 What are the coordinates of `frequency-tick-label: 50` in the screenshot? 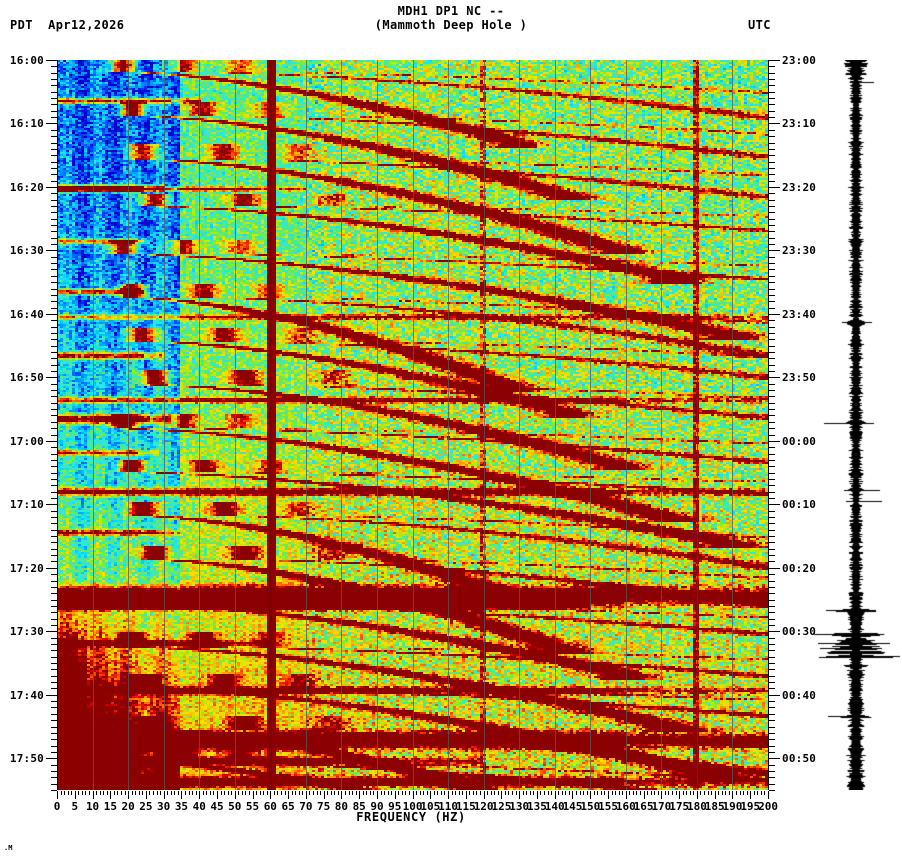 It's located at (235, 806).